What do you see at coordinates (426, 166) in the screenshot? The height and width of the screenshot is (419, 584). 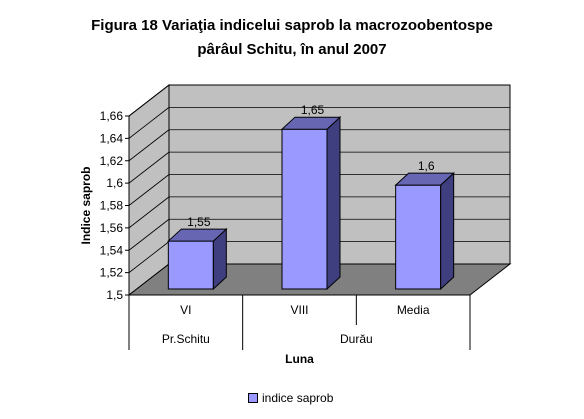 I see `data-label: 1,6` at bounding box center [426, 166].